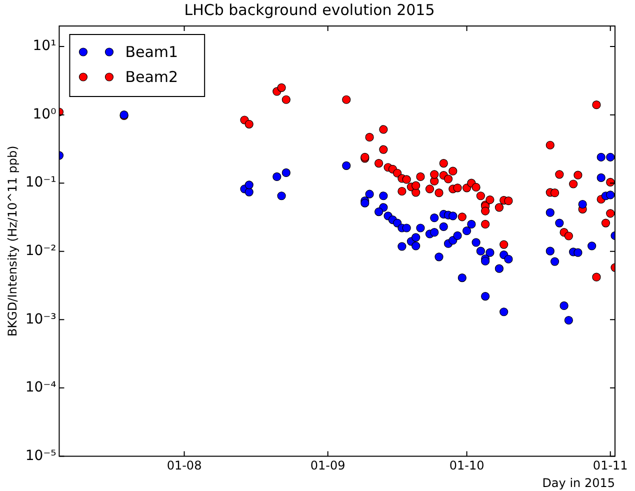  What do you see at coordinates (466, 465) in the screenshot?
I see `x-tick-label: 01-10` at bounding box center [466, 465].